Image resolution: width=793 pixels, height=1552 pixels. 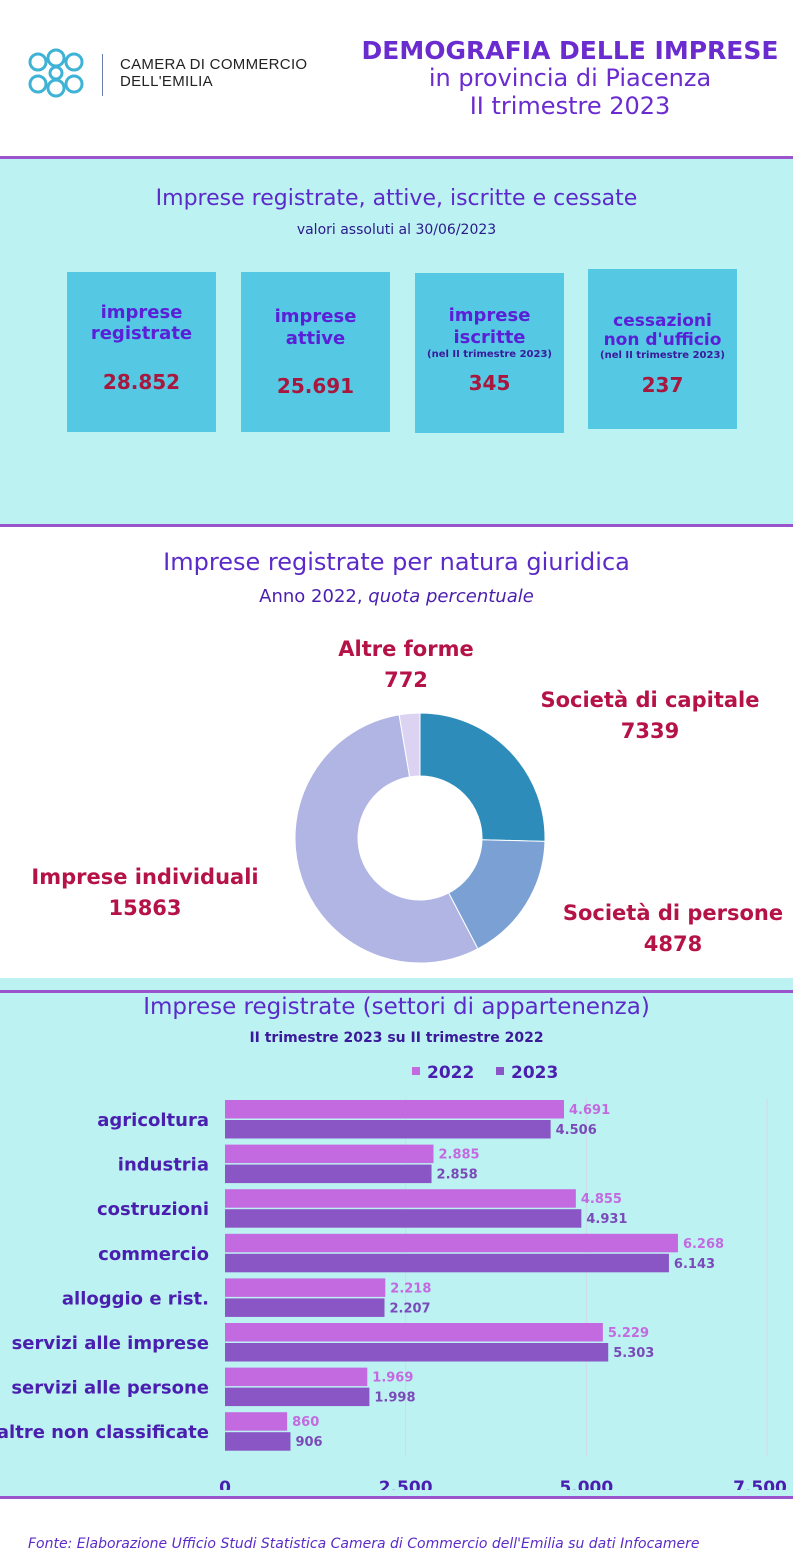 What do you see at coordinates (570, 106) in the screenshot?
I see `page-subtitle-period: II trimestre 2023` at bounding box center [570, 106].